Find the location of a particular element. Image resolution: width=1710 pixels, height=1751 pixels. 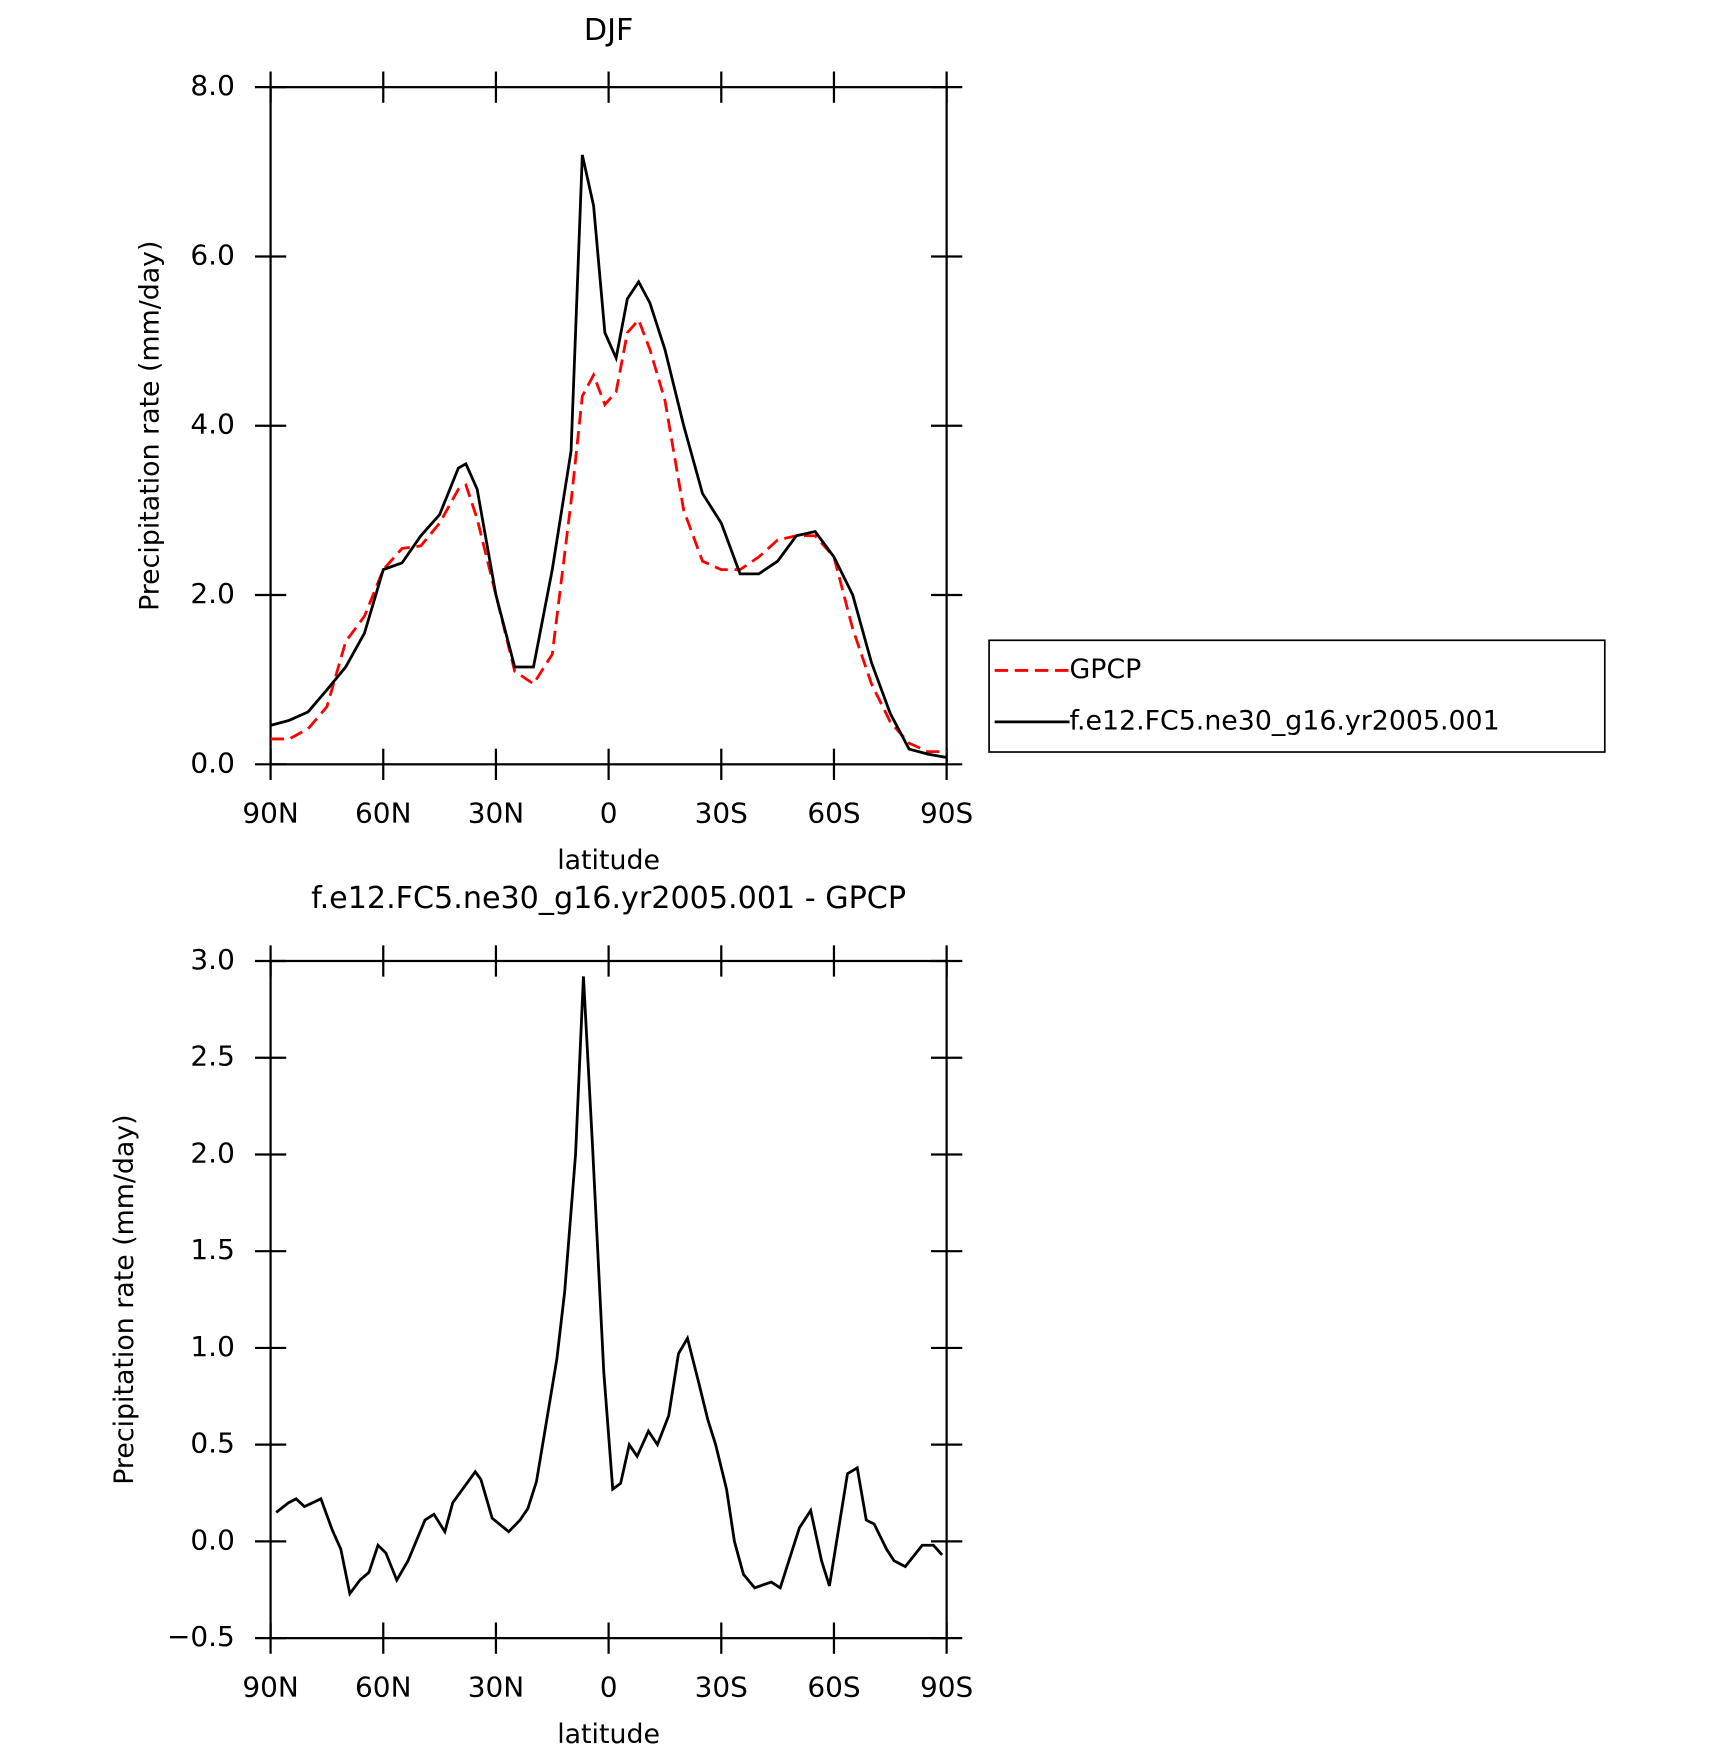

y-tick-label: 2.5 is located at coordinates (212, 1056).